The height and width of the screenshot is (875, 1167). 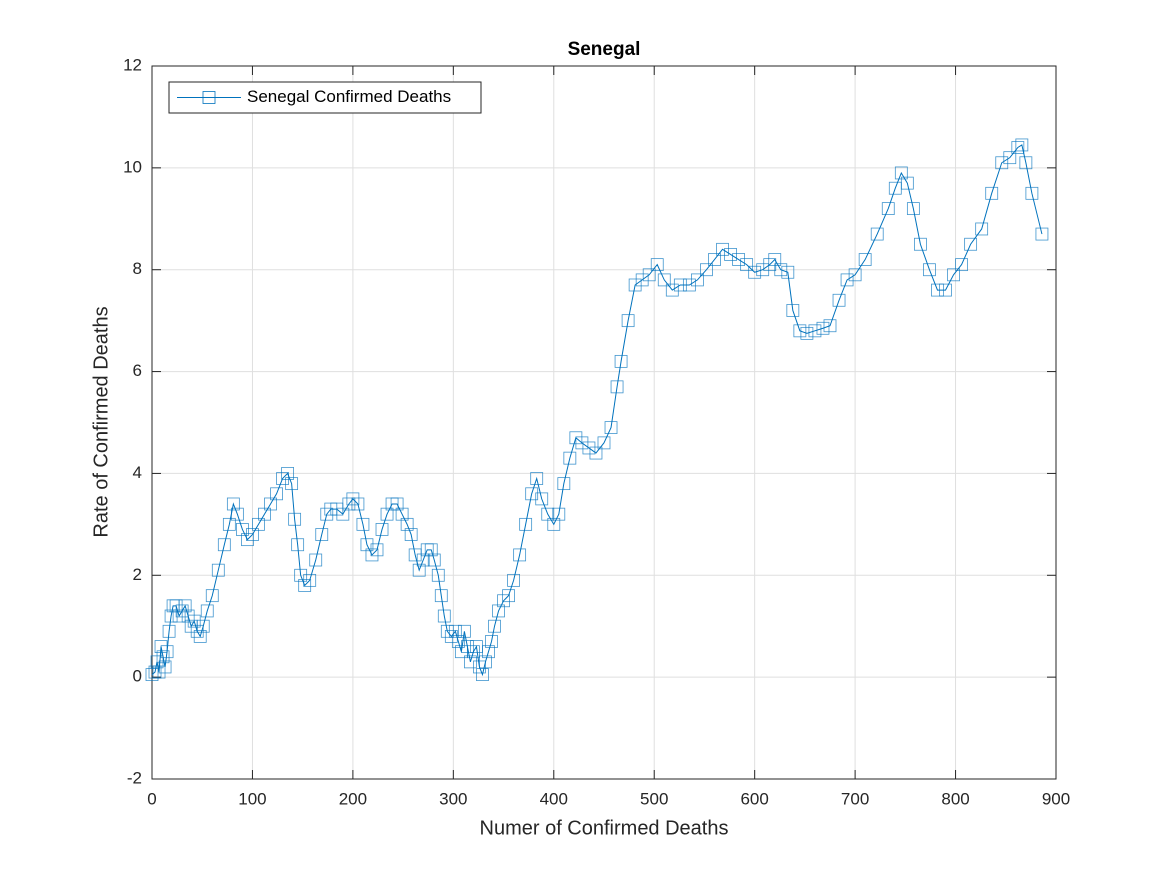 I want to click on y-tick-label: 8, so click(x=137, y=268).